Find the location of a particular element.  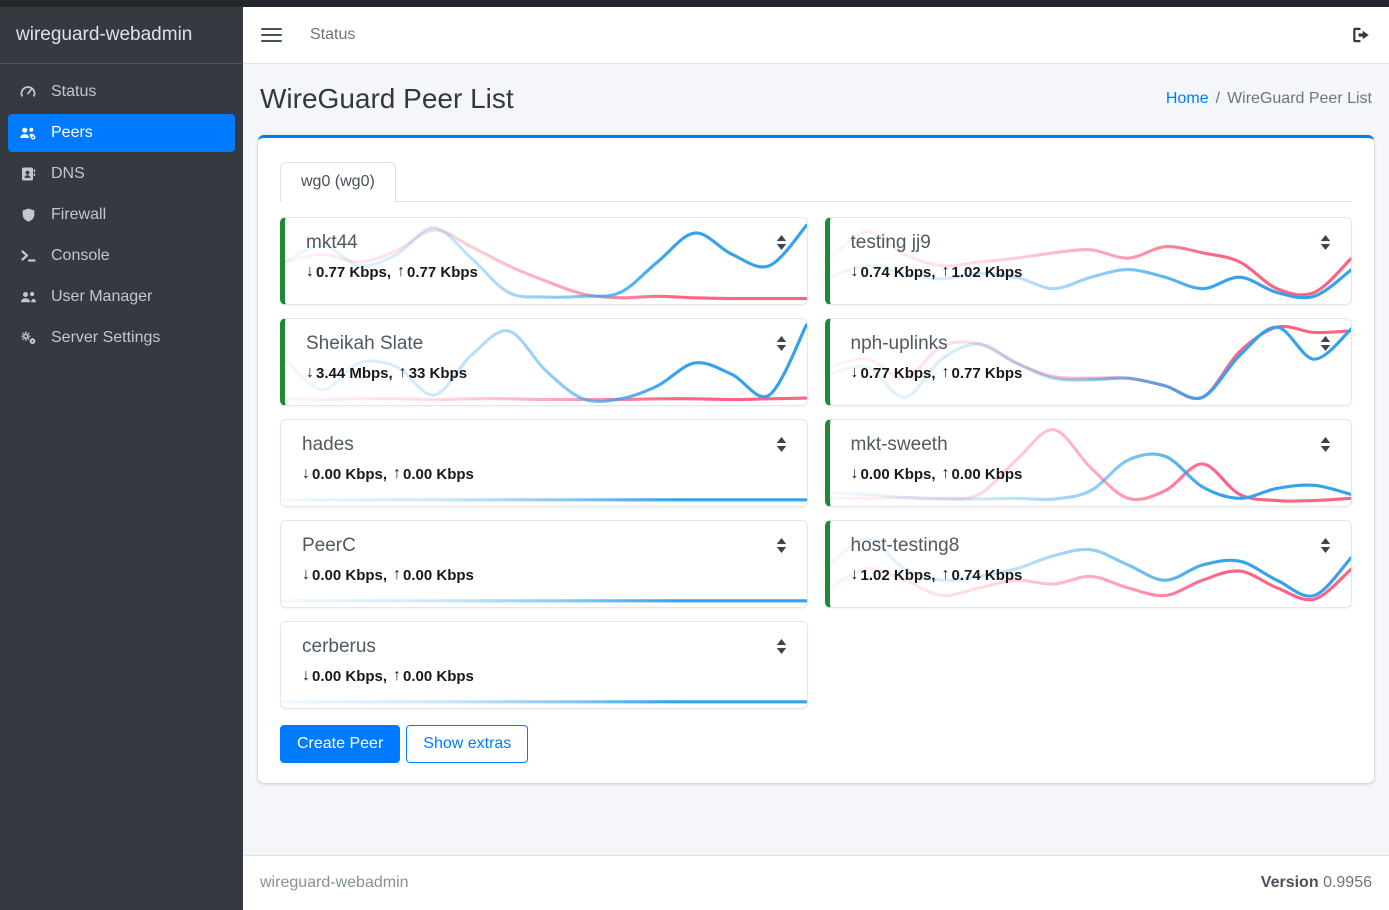

sidebar-item-label: Firewall is located at coordinates (79, 214).